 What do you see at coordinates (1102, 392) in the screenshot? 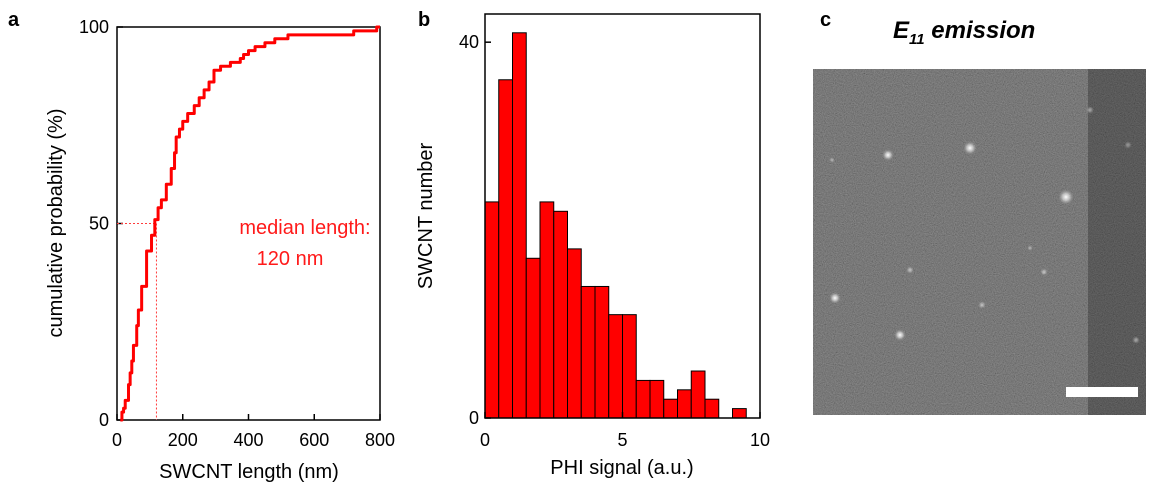
I see `scale-bar` at bounding box center [1102, 392].